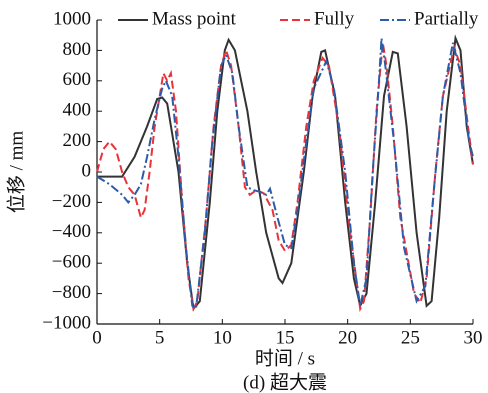 The height and width of the screenshot is (393, 488). What do you see at coordinates (473, 337) in the screenshot?
I see `x-tick-label: 30` at bounding box center [473, 337].